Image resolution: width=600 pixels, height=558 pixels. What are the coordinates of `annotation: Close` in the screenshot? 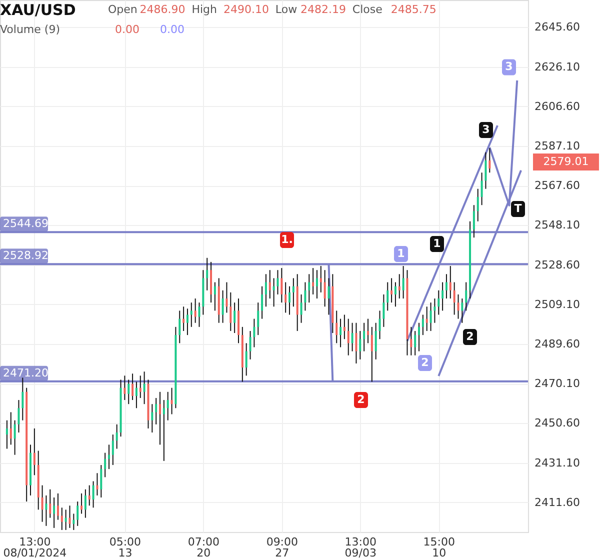 It's located at (367, 9).